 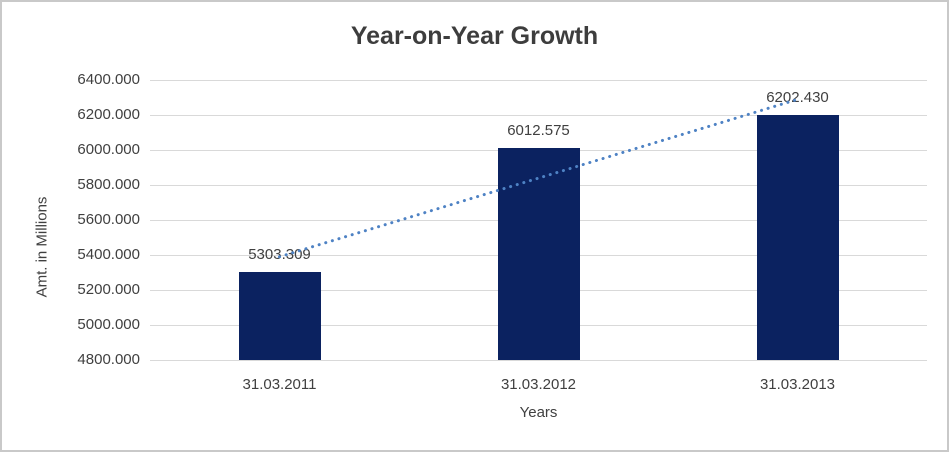 What do you see at coordinates (108, 184) in the screenshot?
I see `y-axis-tick-label: 5800.000` at bounding box center [108, 184].